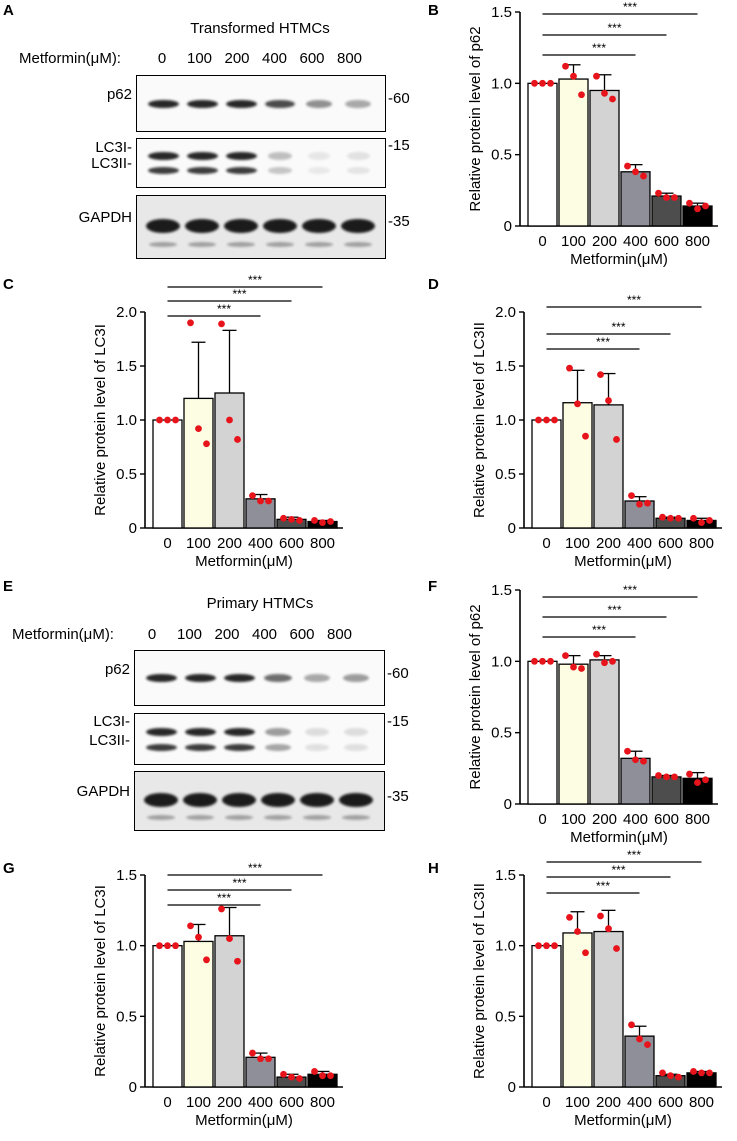  What do you see at coordinates (264, 634) in the screenshot?
I see `blot-e-lane-label: 400` at bounding box center [264, 634].